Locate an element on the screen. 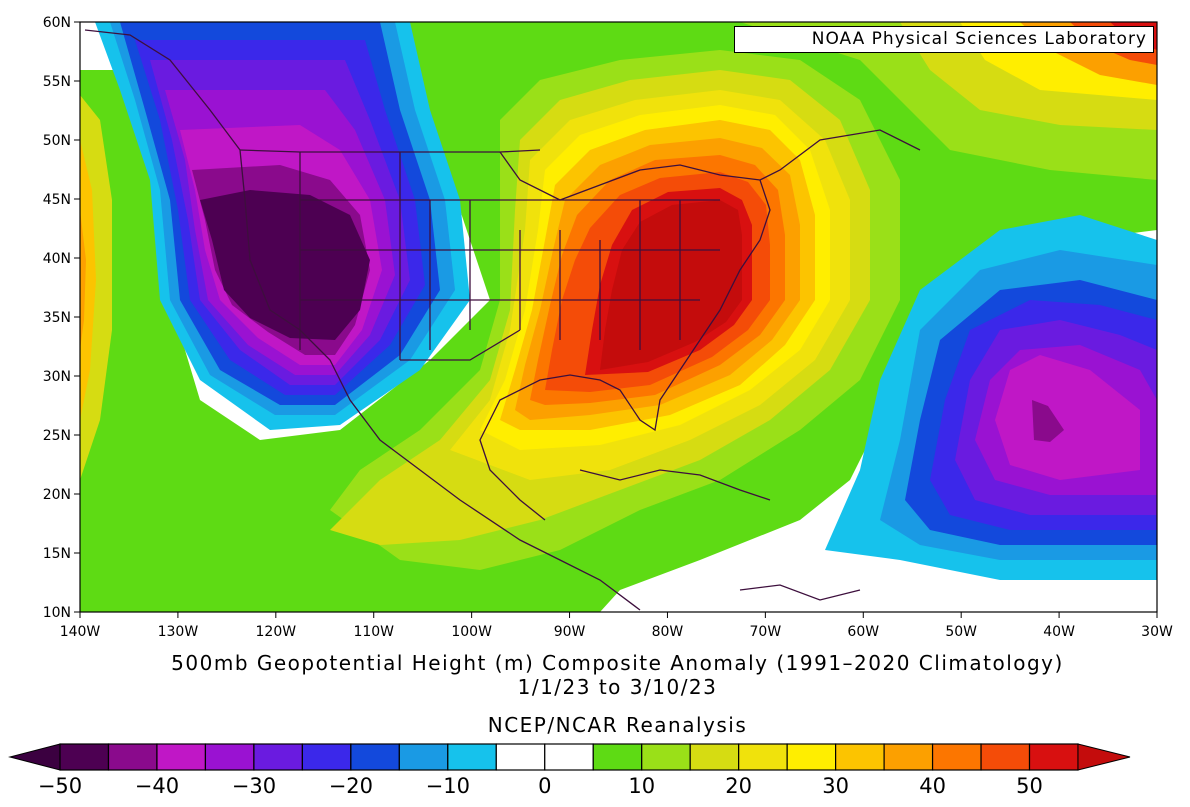  lat-tick-label: 55N is located at coordinates (57, 82).